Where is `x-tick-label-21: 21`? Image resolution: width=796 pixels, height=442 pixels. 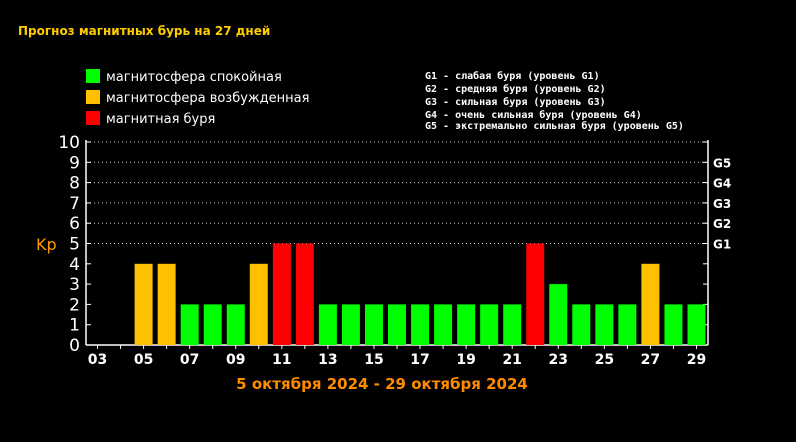
x-tick-label-21: 21 is located at coordinates (511, 360).